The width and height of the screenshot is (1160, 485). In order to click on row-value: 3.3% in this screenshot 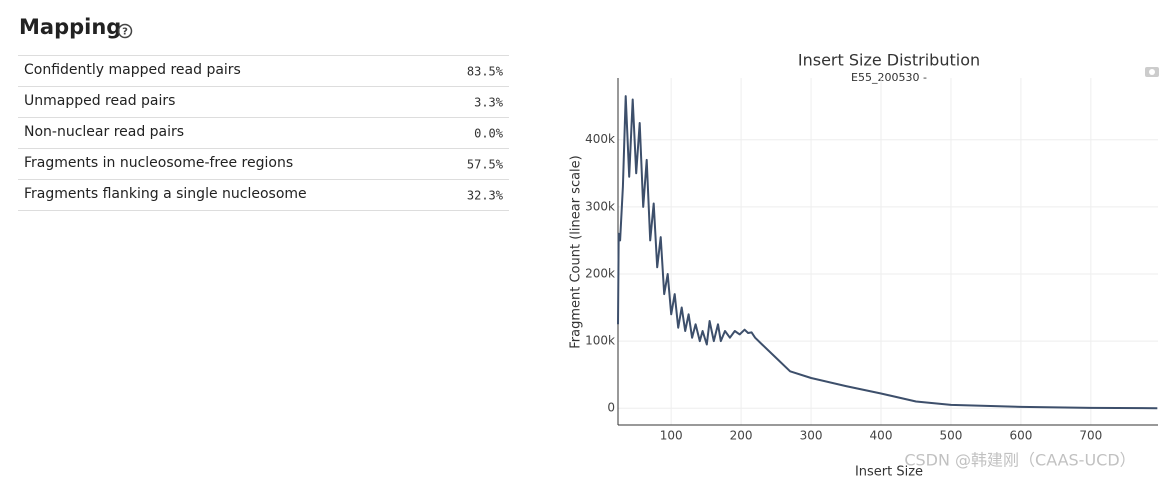, I will do `click(489, 103)`.